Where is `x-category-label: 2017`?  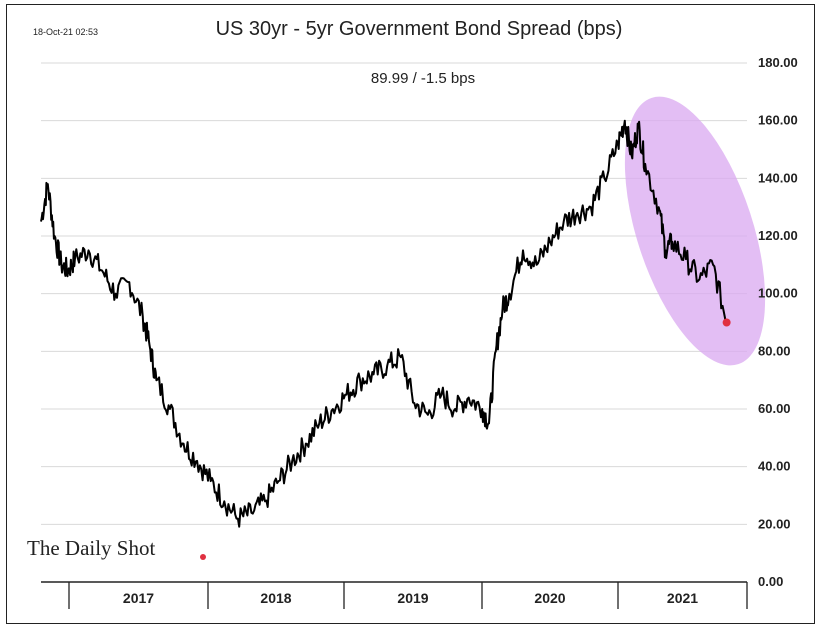 x-category-label: 2017 is located at coordinates (138, 598).